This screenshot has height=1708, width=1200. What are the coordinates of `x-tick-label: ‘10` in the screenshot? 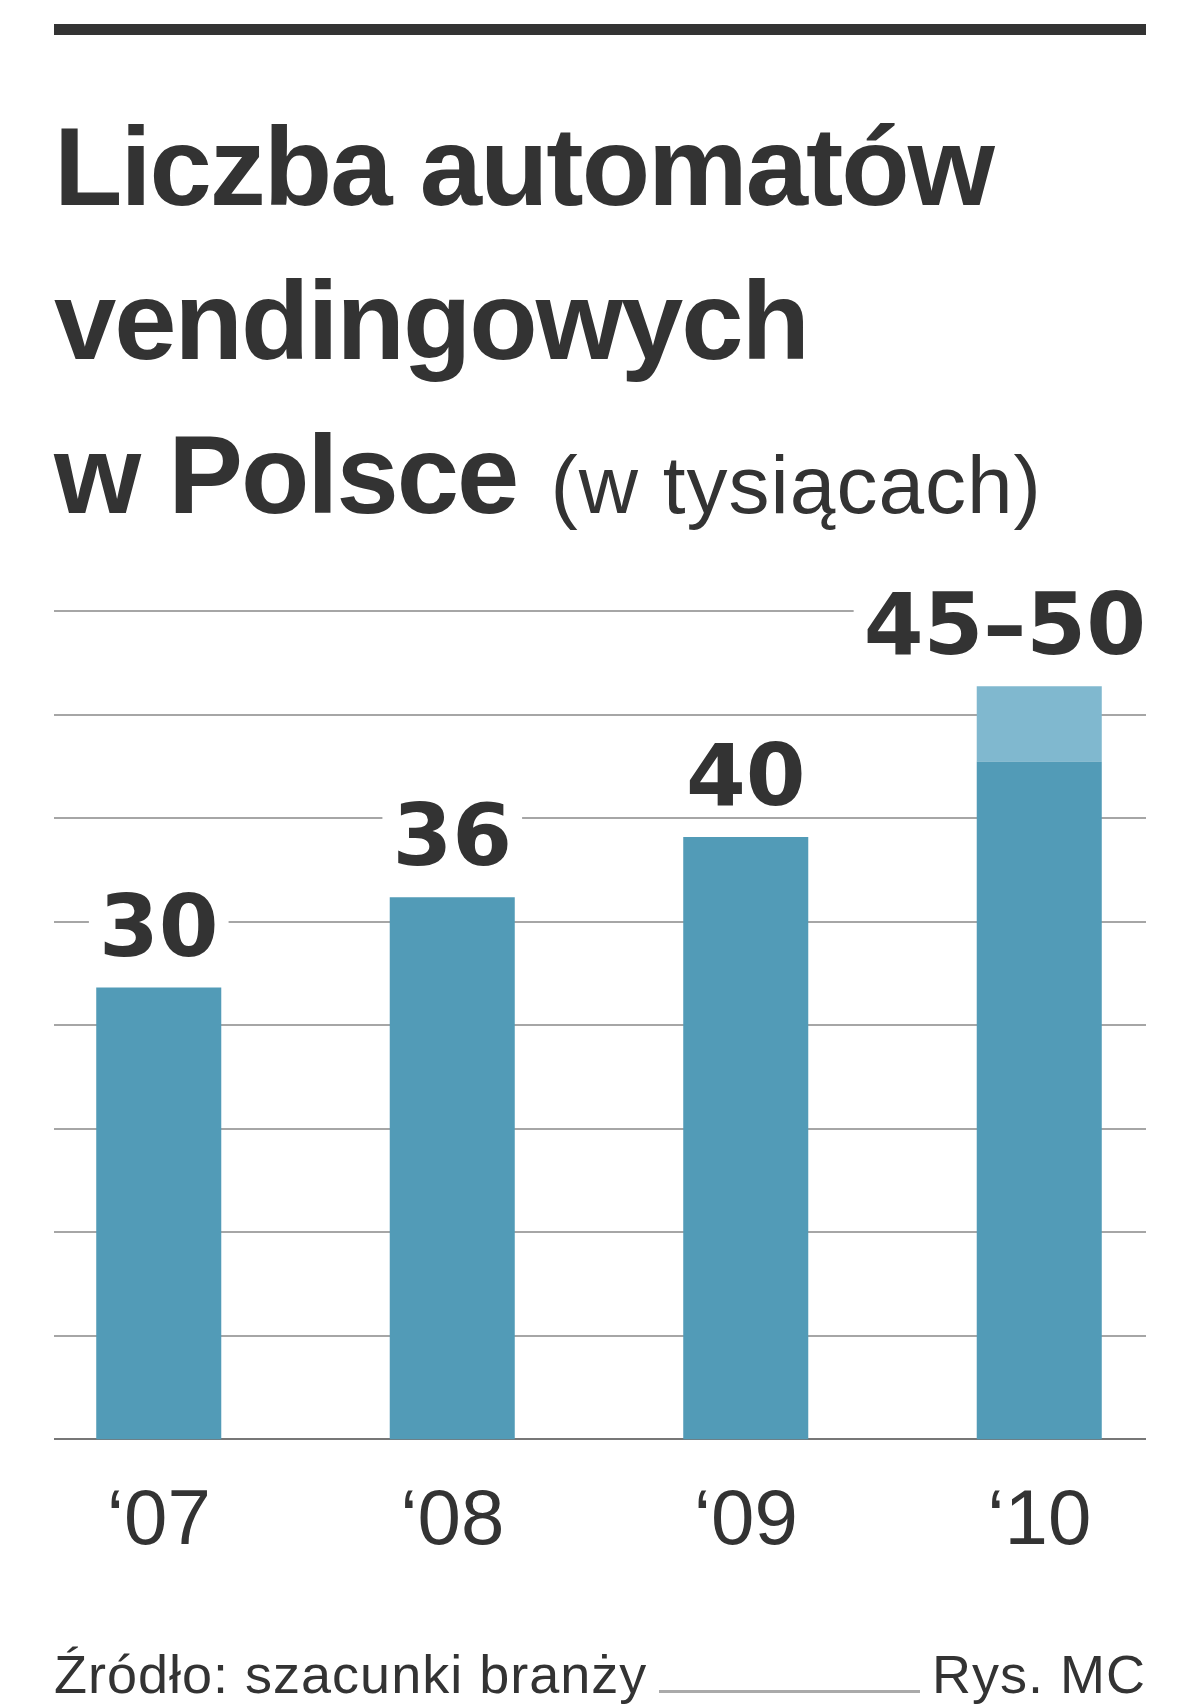 It's located at (1039, 1516).